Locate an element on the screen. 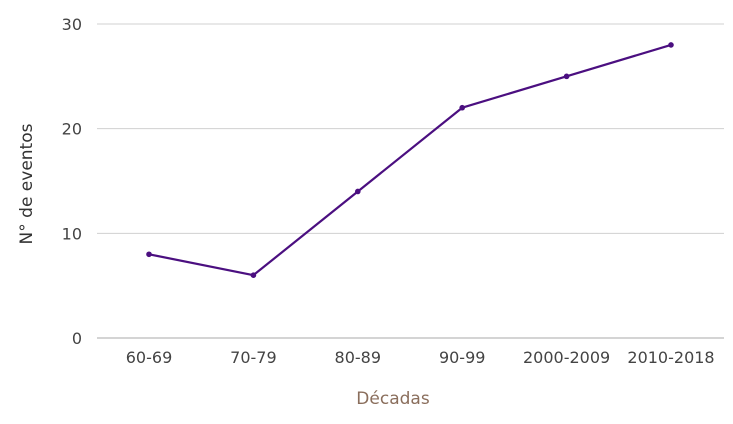 The height and width of the screenshot is (424, 733). y-axis-title: N° de eventos is located at coordinates (27, 183).